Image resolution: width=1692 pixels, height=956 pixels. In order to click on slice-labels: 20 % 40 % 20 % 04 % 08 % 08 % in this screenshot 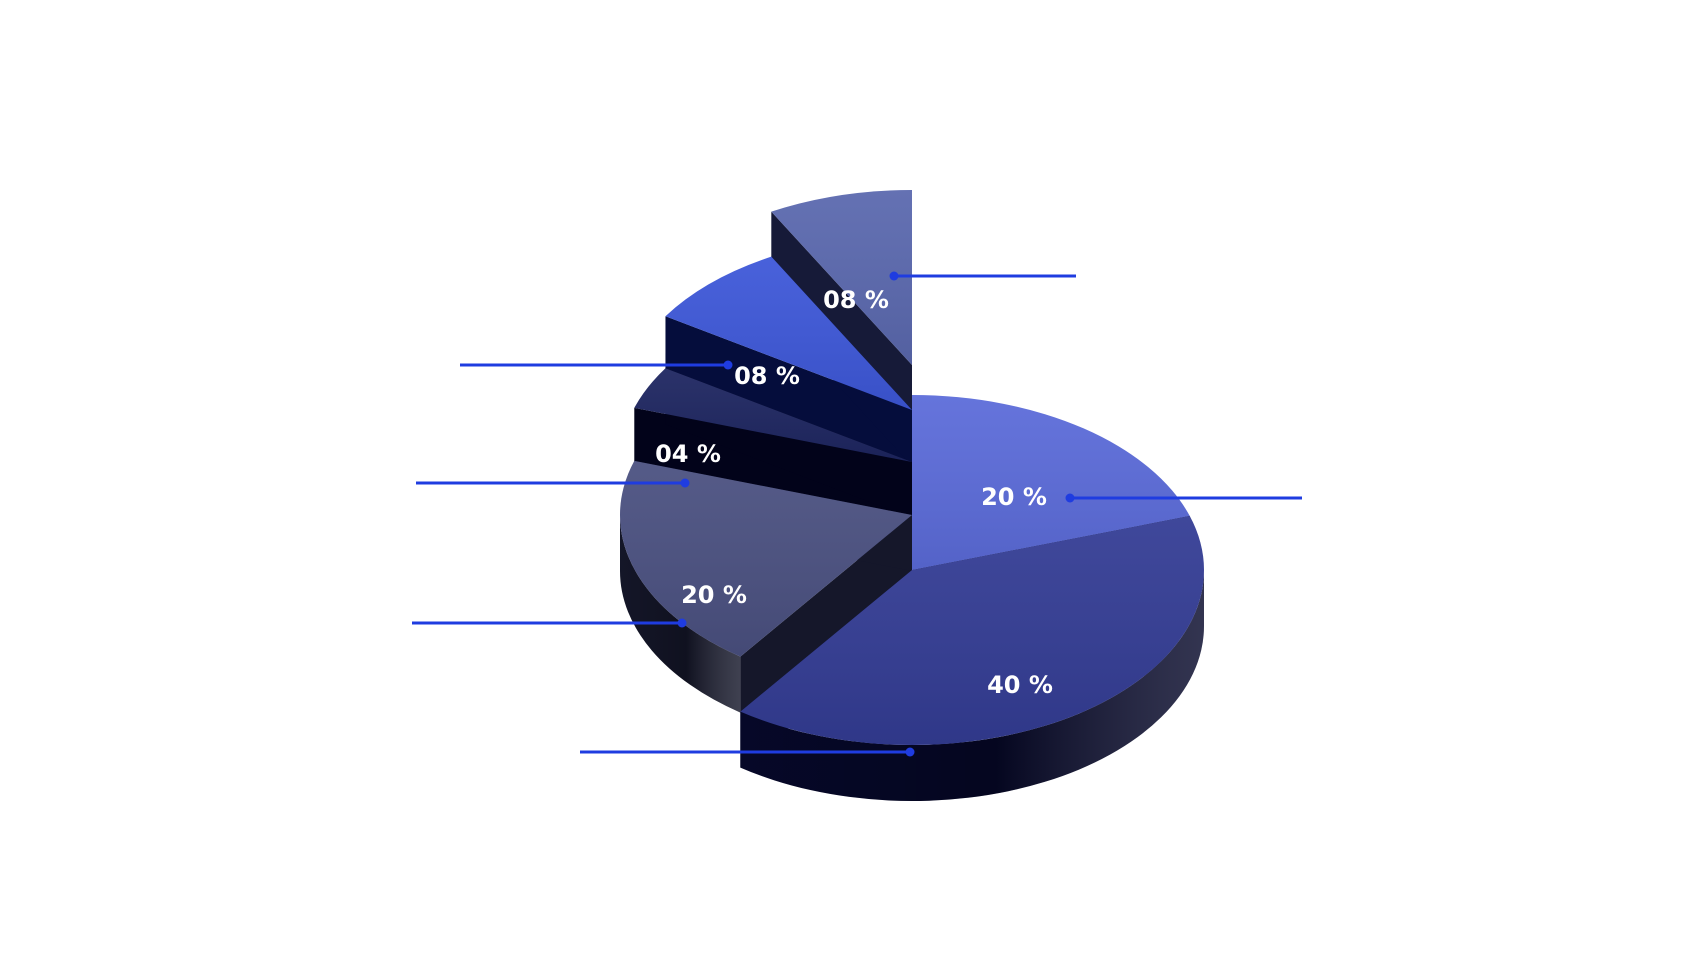, I will do `click(854, 492)`.